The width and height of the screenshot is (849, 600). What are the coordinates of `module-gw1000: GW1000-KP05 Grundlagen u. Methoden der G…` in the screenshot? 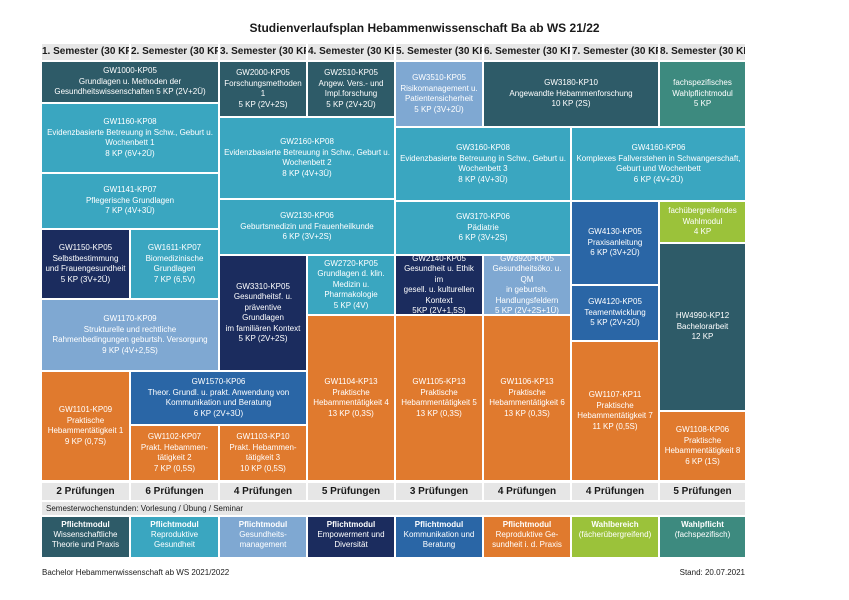 It's located at (130, 82).